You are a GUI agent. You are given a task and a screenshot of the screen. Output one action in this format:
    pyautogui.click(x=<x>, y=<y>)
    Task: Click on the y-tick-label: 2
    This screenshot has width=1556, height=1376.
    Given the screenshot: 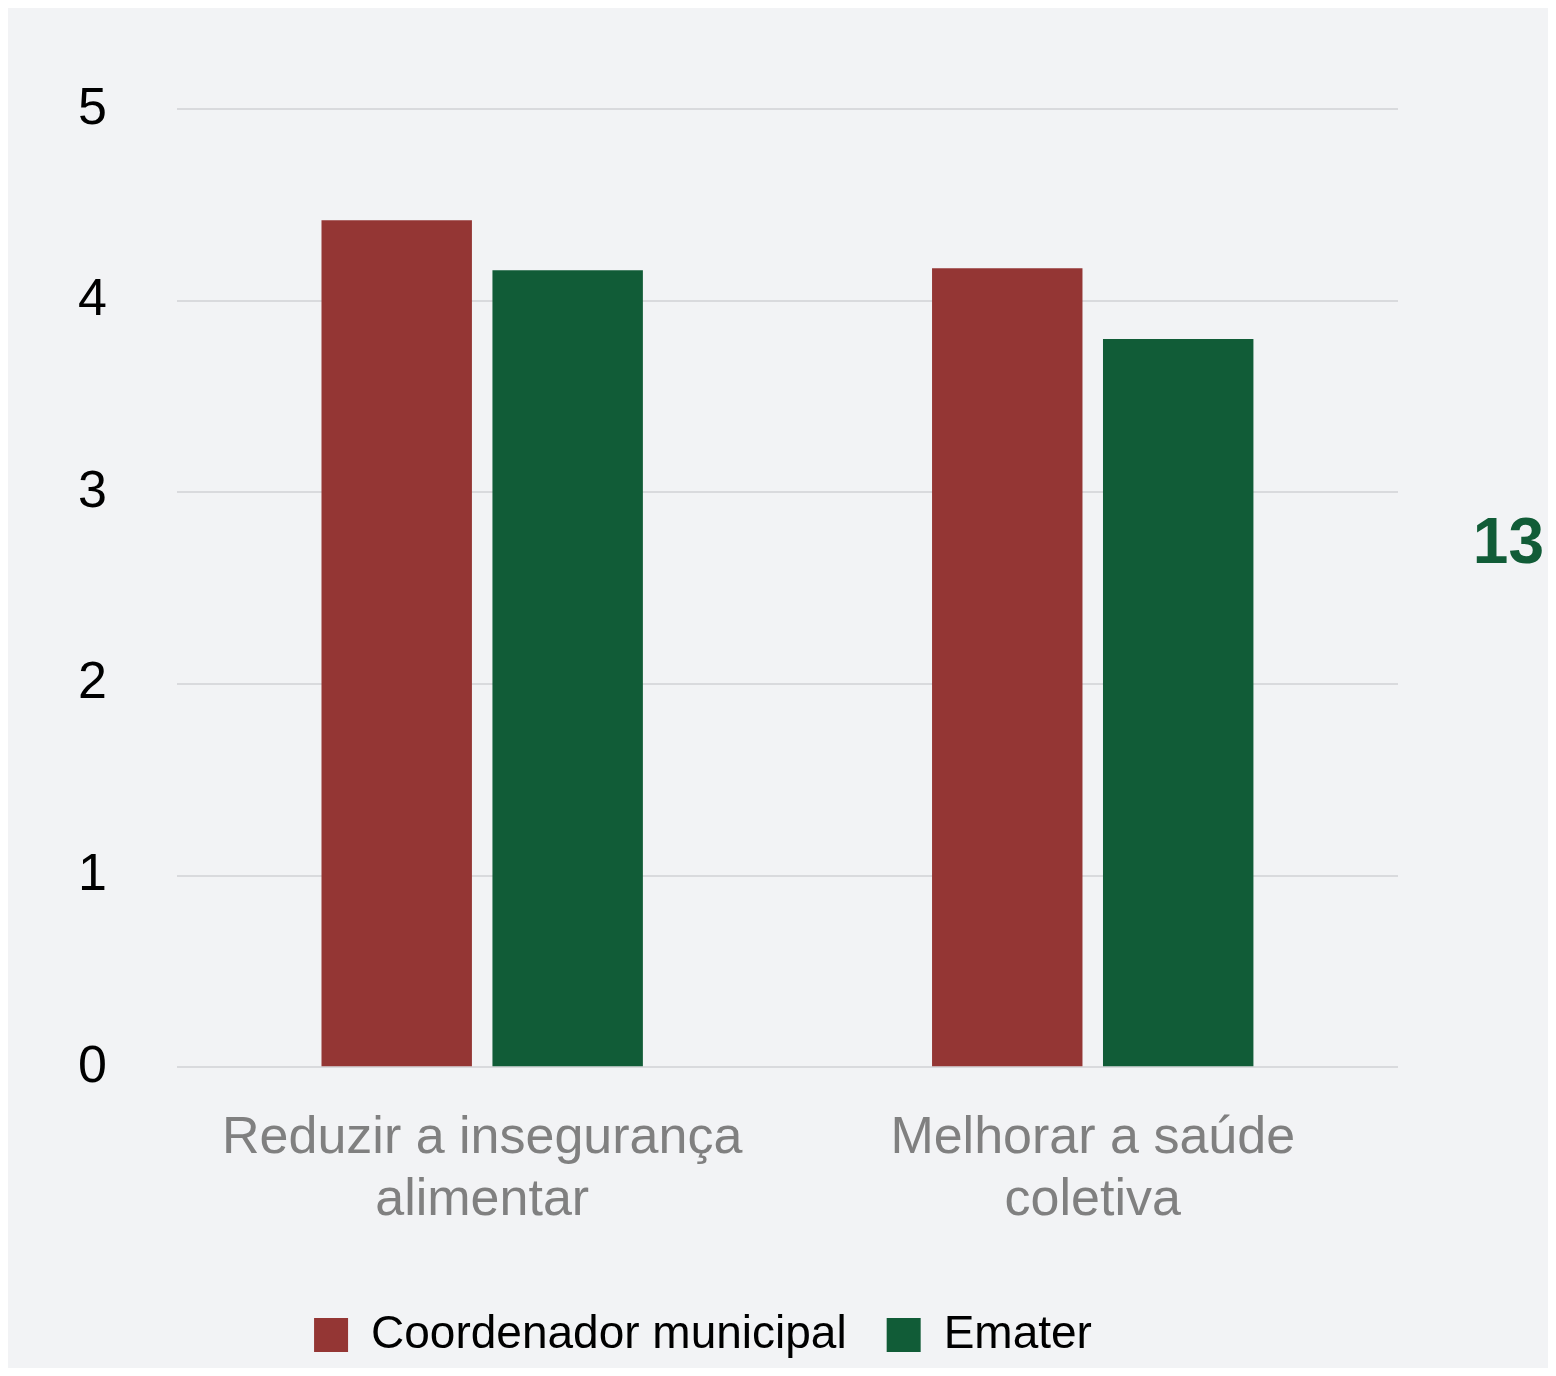 What is the action you would take?
    pyautogui.click(x=92, y=680)
    